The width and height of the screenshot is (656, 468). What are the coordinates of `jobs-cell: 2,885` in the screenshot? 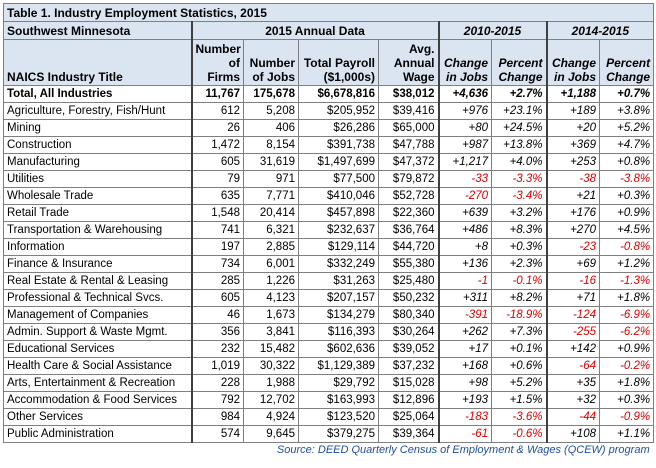 It's located at (271, 247).